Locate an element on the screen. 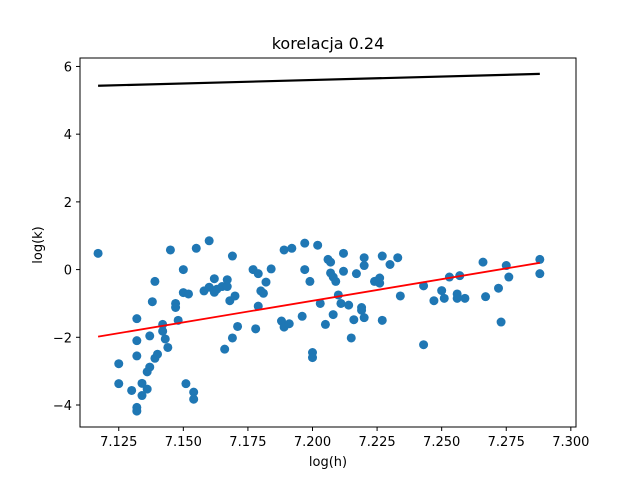  y-tick-label: 2 is located at coordinates (68, 203).